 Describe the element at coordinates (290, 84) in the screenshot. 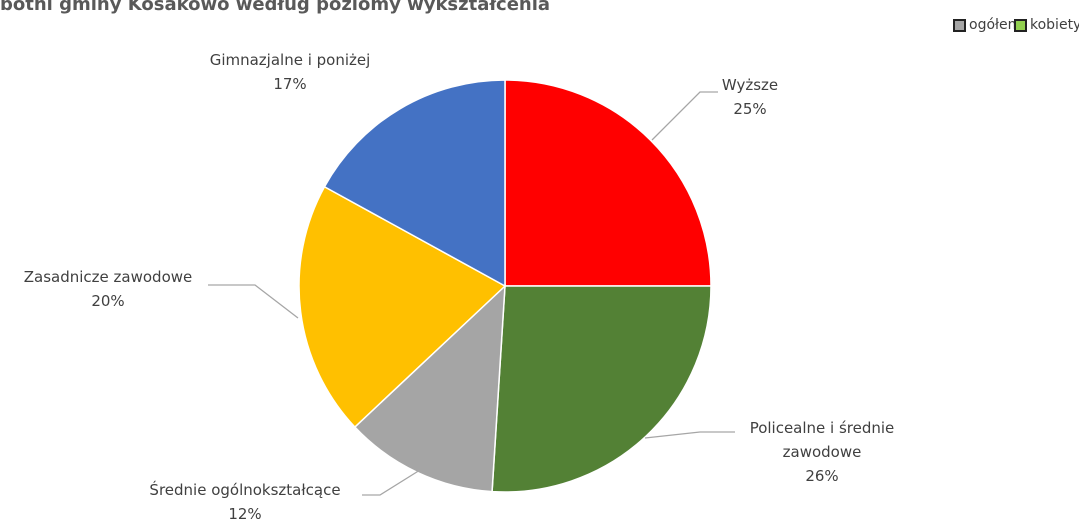

I see `slice-value: 17%` at that location.